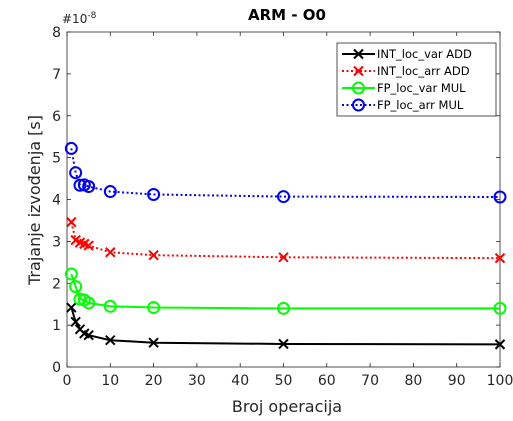 This screenshot has height=421, width=513. I want to click on x-tick-label: 100, so click(500, 381).